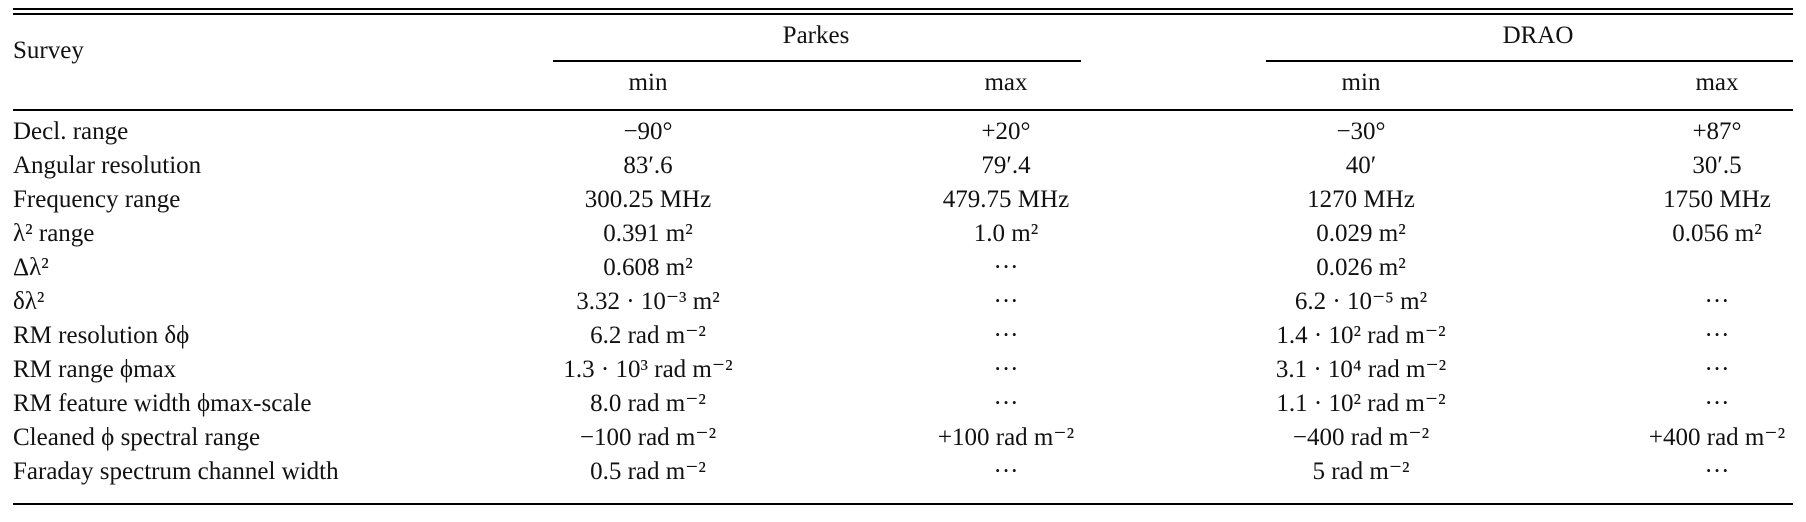 The height and width of the screenshot is (522, 1806). What do you see at coordinates (648, 335) in the screenshot?
I see `table-cell: 6.2 rad m⁻²` at bounding box center [648, 335].